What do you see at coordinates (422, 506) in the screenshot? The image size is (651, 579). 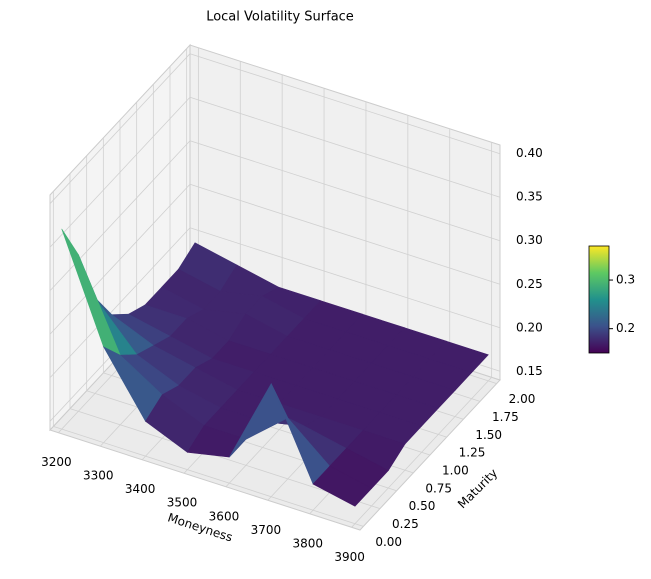 I see `y-tick-label: 0.50` at bounding box center [422, 506].